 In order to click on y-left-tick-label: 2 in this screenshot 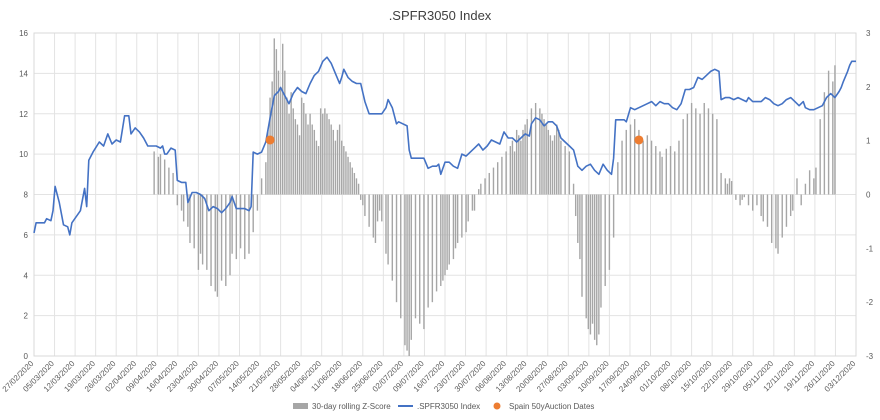, I will do `click(26, 316)`.